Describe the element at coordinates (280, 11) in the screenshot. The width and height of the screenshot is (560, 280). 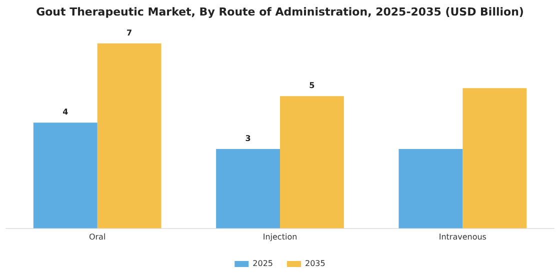
I see `chart-title: Gout Therapeutic Market, By Route of Administration, 2025-2035 (USD Billion)` at that location.